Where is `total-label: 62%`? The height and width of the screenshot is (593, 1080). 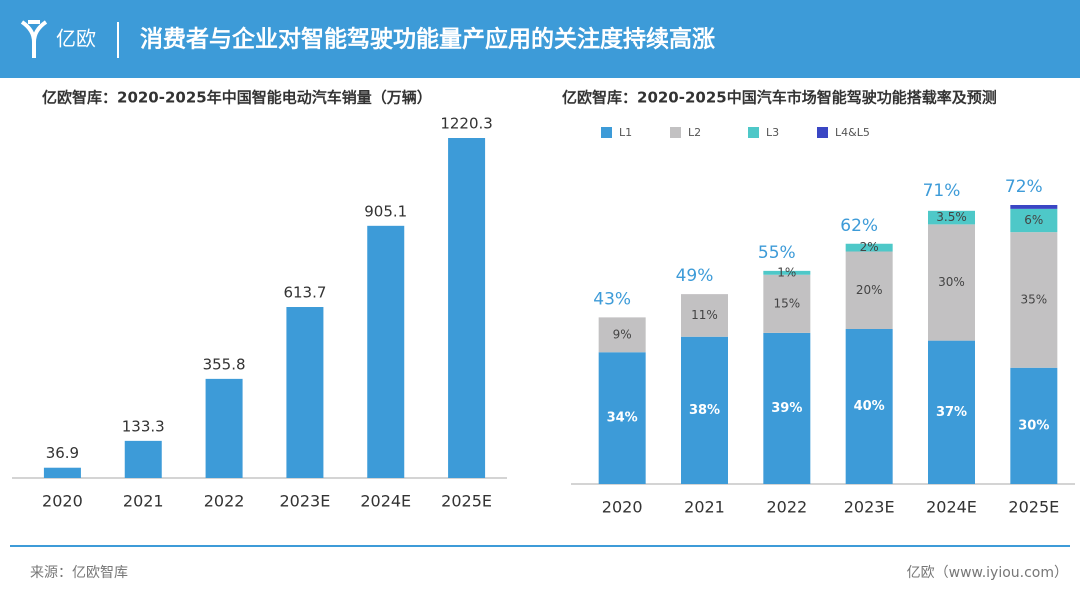
total-label: 62% is located at coordinates (859, 226).